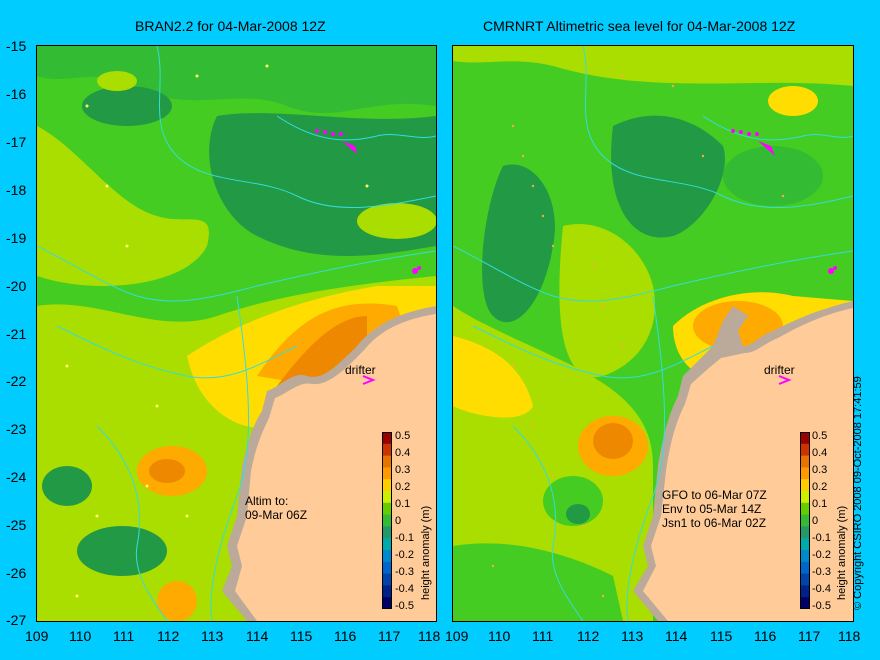 The width and height of the screenshot is (880, 660). What do you see at coordinates (842, 552) in the screenshot?
I see `right-colorbar-label: height anomaly (m)` at bounding box center [842, 552].